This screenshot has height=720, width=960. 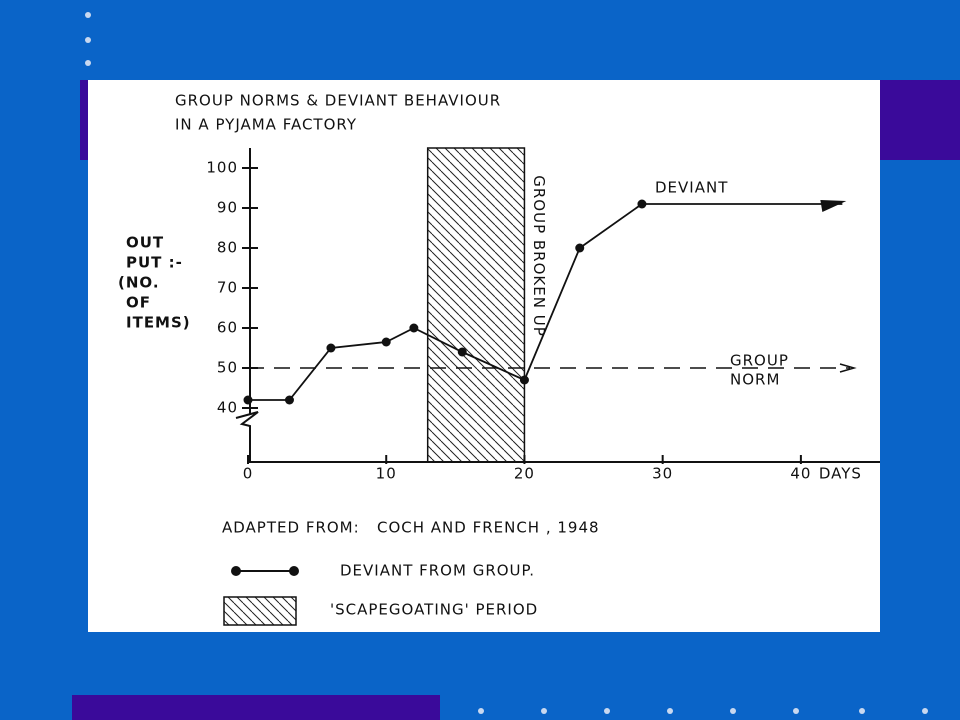 I want to click on shaded-label: GROUP BROKEN UP, so click(x=539, y=256).